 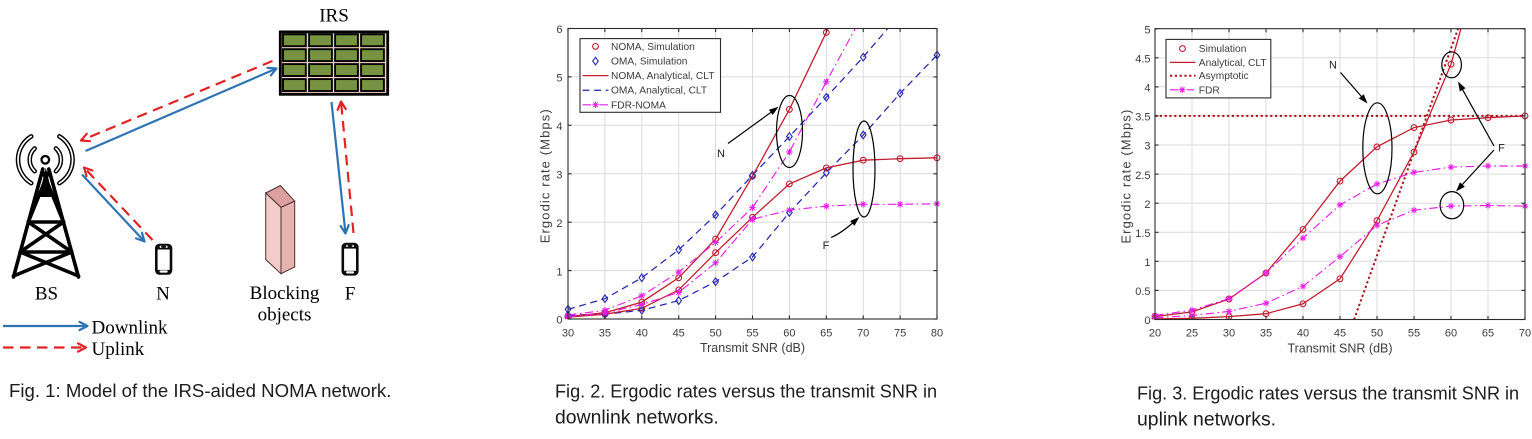 What do you see at coordinates (1142, 234) in the screenshot?
I see `svg-text: 1.5` at bounding box center [1142, 234].